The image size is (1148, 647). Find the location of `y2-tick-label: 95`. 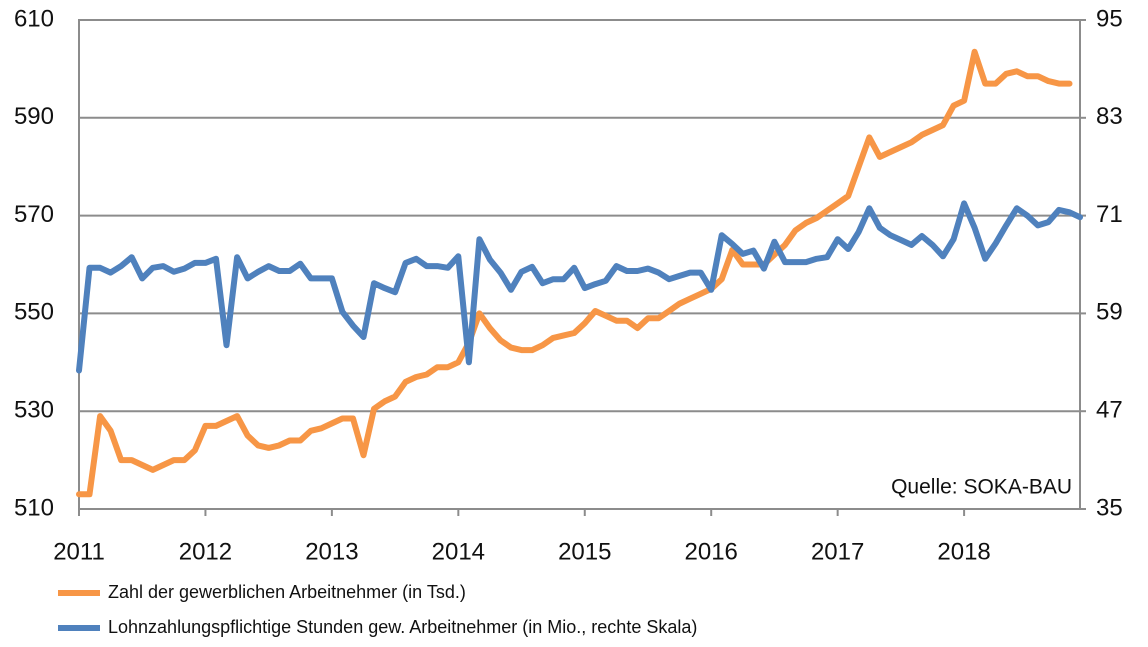

y2-tick-label: 95 is located at coordinates (1109, 18).